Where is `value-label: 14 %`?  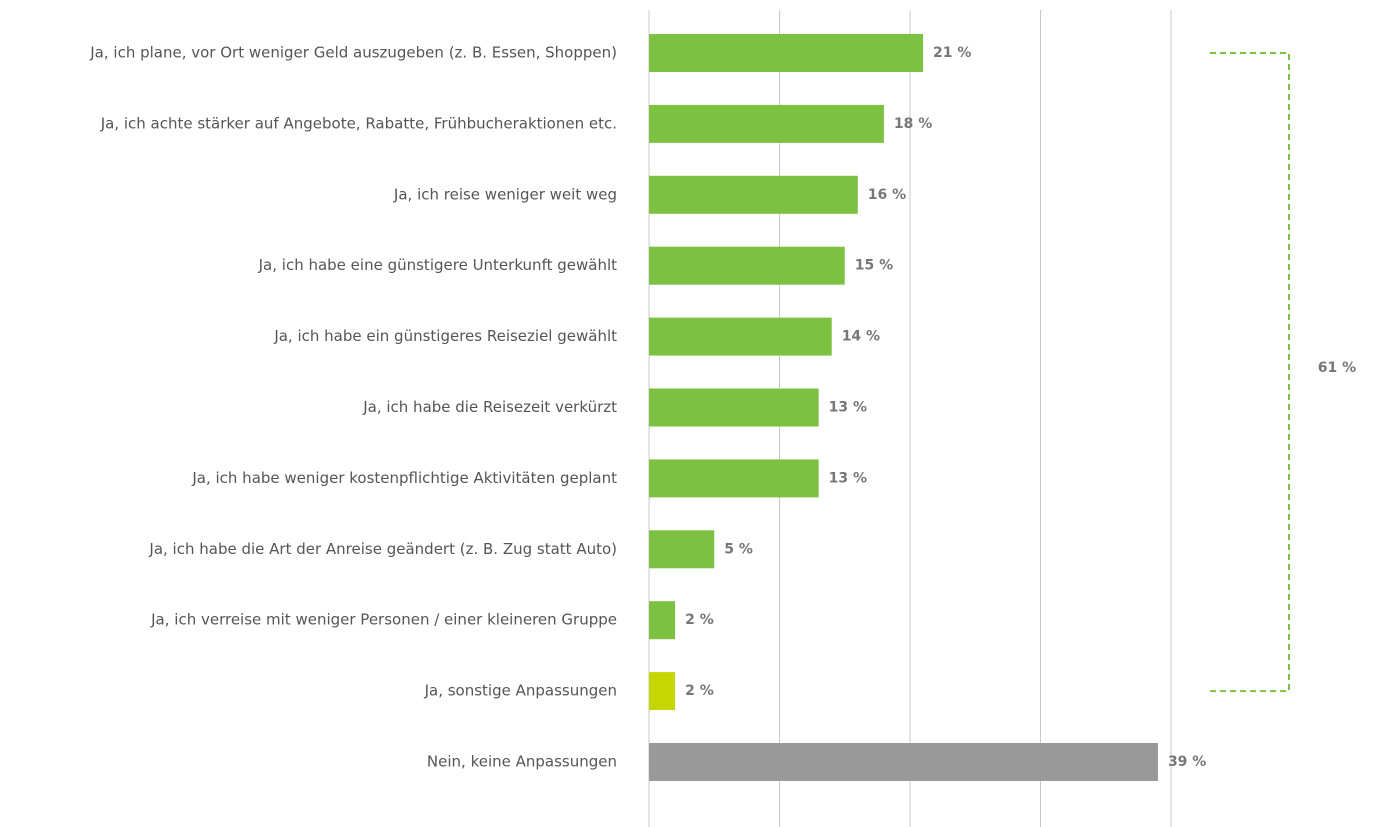 value-label: 14 % is located at coordinates (861, 337).